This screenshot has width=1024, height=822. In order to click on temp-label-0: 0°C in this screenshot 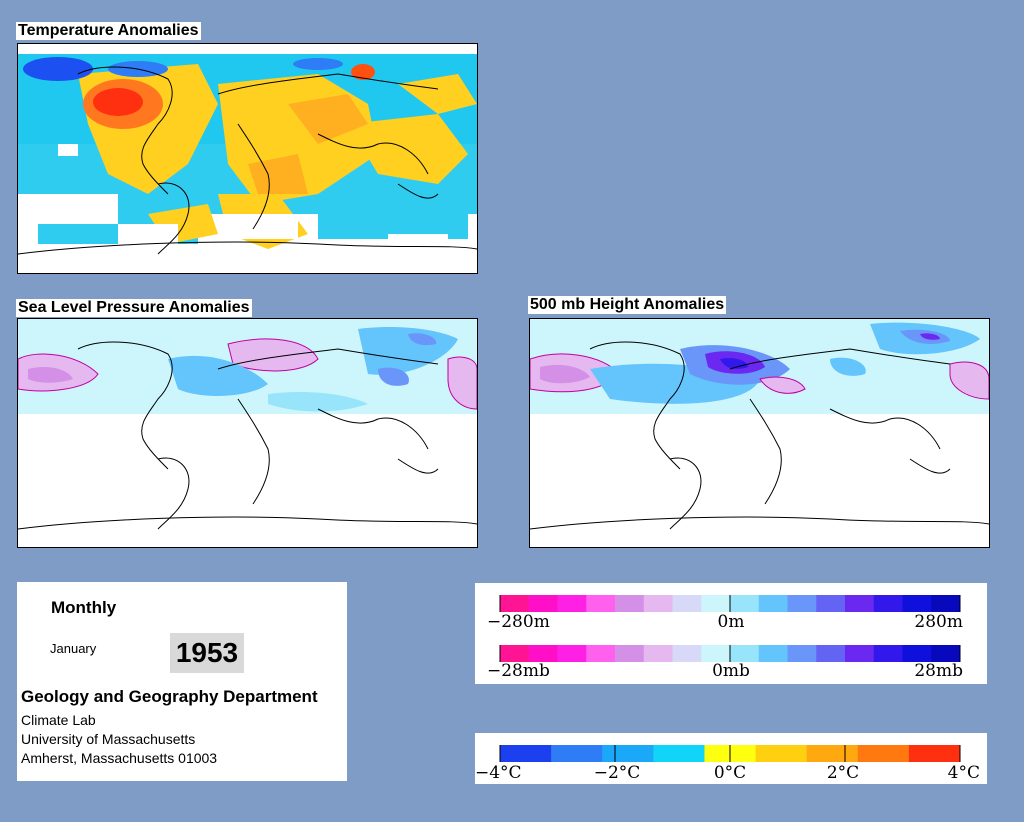, I will do `click(730, 773)`.